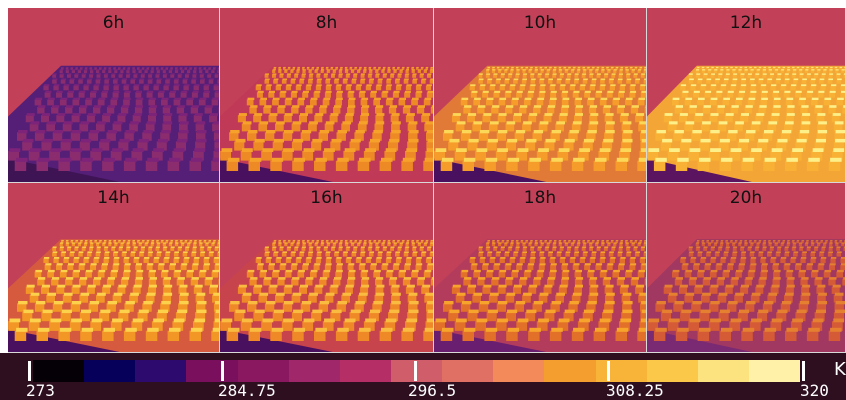 Image resolution: width=846 pixels, height=400 pixels. I want to click on panel-time-label: 20h, so click(746, 198).